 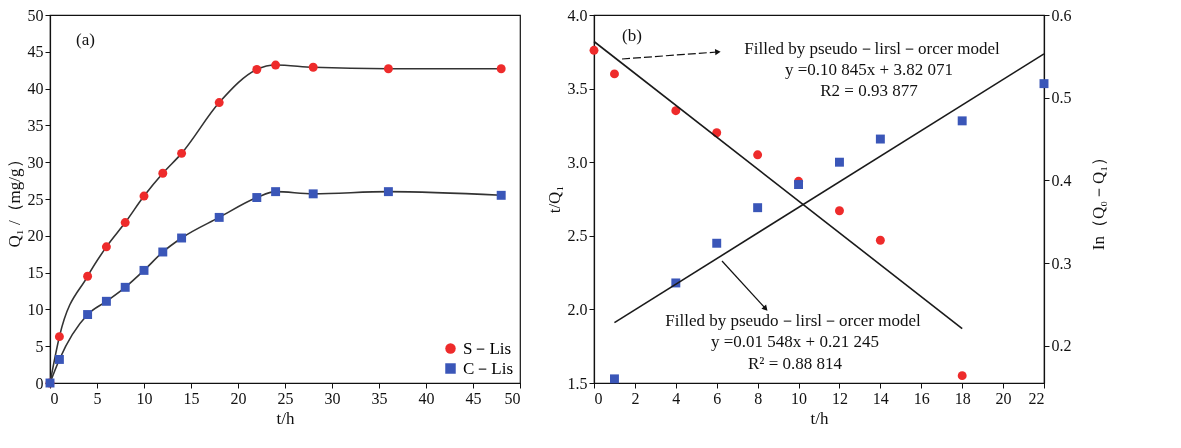 I want to click on y-tick-label: 40, so click(x=35, y=89).